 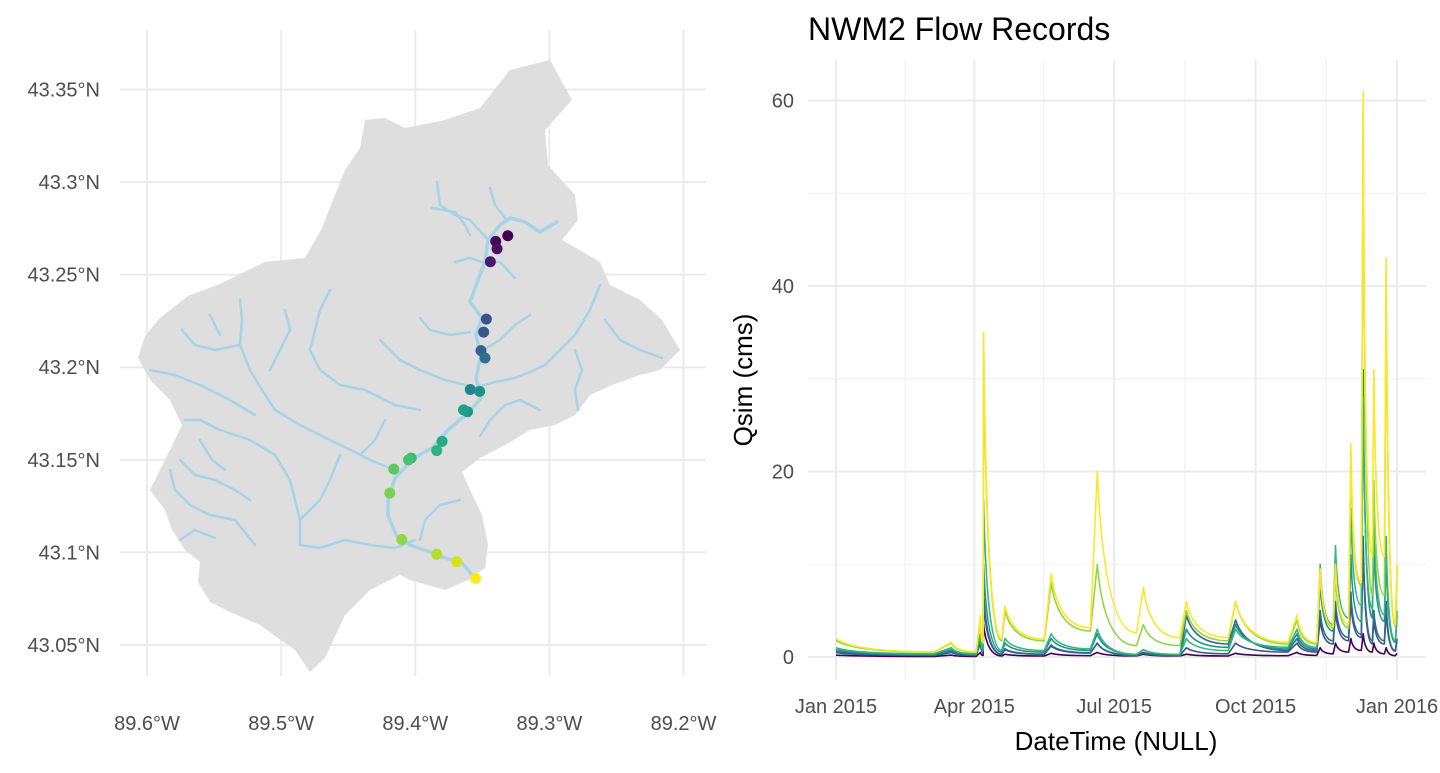 I want to click on chart-title: NWM2 Flow Records, so click(x=959, y=29).